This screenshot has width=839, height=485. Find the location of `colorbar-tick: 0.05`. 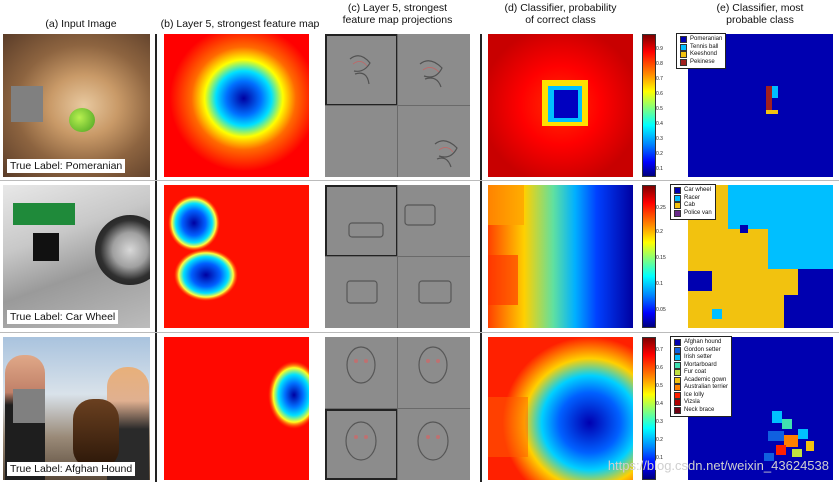

colorbar-tick: 0.05 is located at coordinates (661, 310).